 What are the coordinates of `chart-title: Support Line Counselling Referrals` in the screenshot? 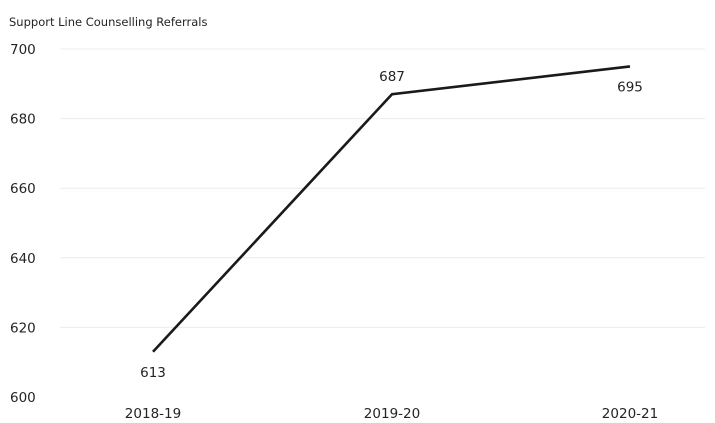 It's located at (108, 22).